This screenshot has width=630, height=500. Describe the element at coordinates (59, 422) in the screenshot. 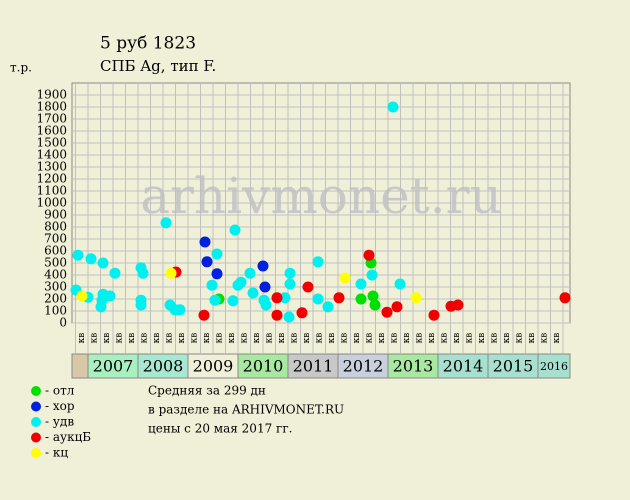

I see `legend-label: - удв` at that location.